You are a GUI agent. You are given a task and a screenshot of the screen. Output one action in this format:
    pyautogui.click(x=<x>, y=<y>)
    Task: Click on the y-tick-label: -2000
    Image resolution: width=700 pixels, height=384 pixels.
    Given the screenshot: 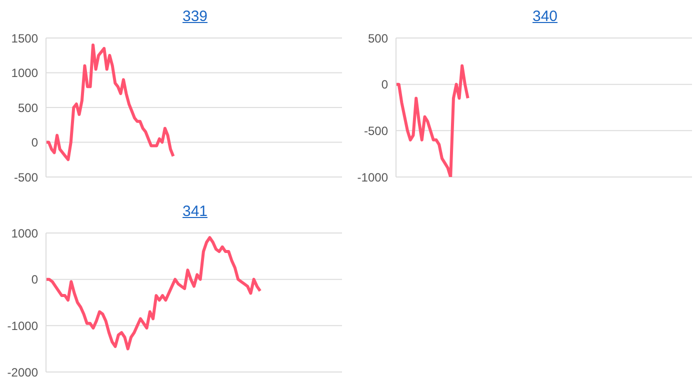 What is the action you would take?
    pyautogui.click(x=22, y=372)
    